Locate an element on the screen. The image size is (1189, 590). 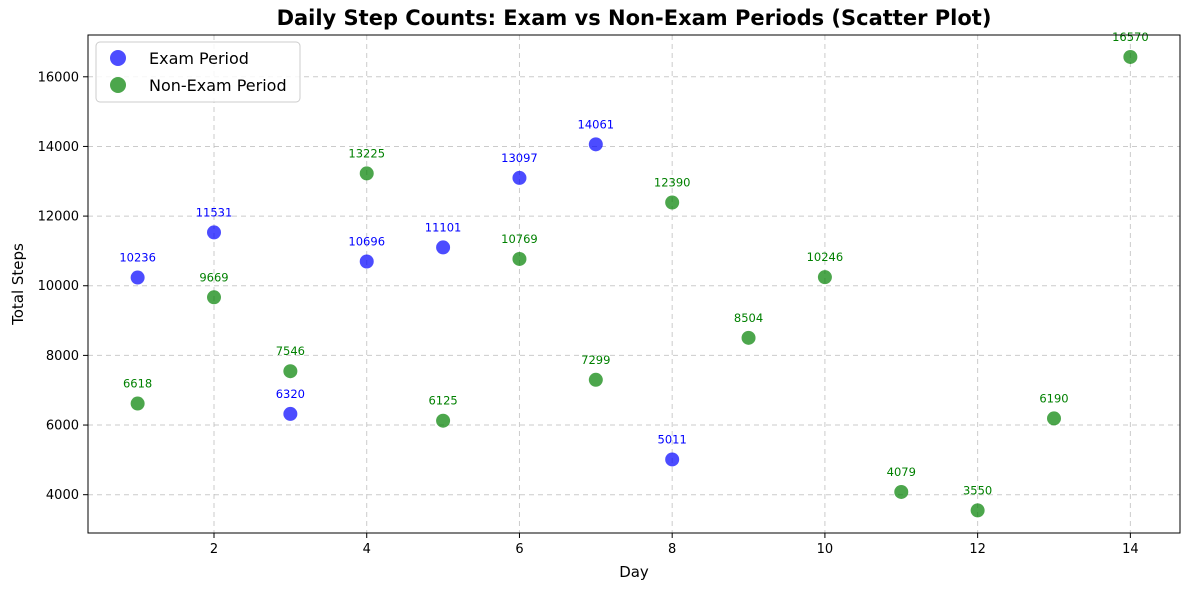
data-point-label: 10236 is located at coordinates (137, 258).